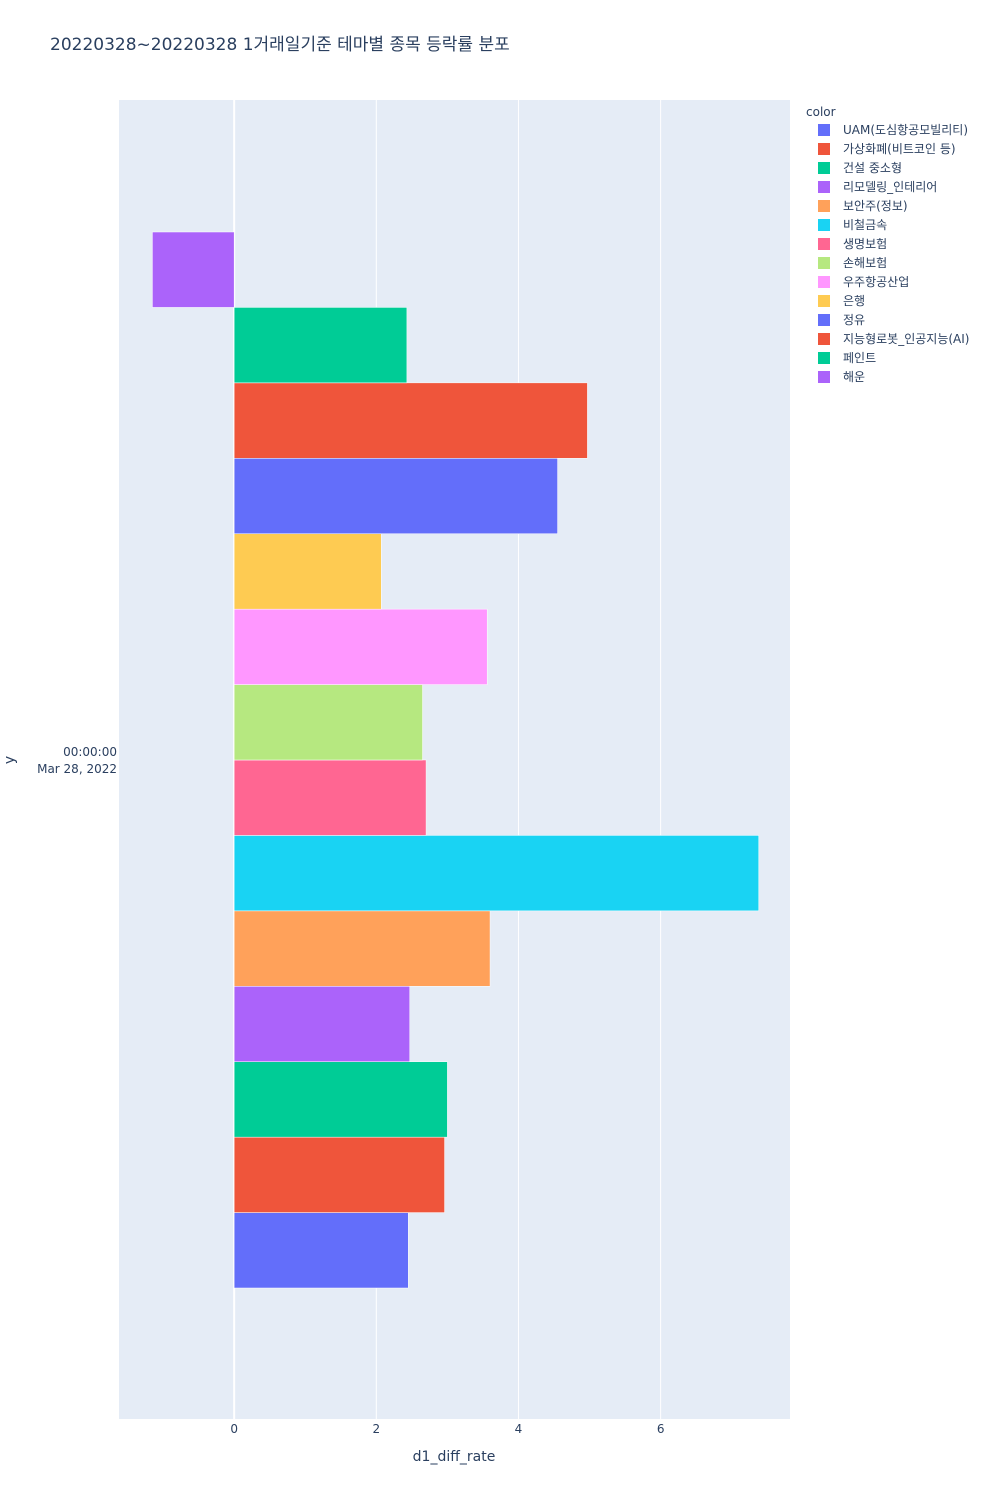 This screenshot has width=1000, height=1500. Describe the element at coordinates (872, 168) in the screenshot. I see `legend-item-label: 건설 중소형` at that location.